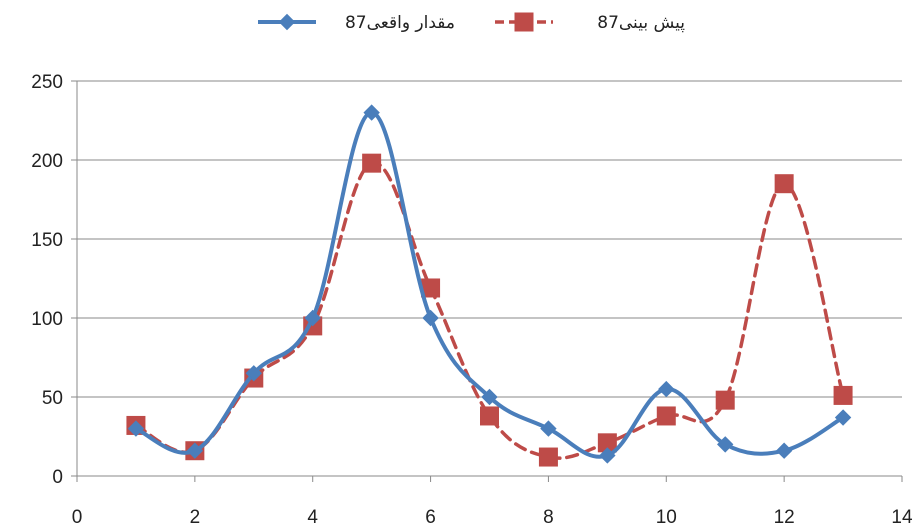 This screenshot has height=532, width=918. I want to click on y-tick-label: 50, so click(52, 398).